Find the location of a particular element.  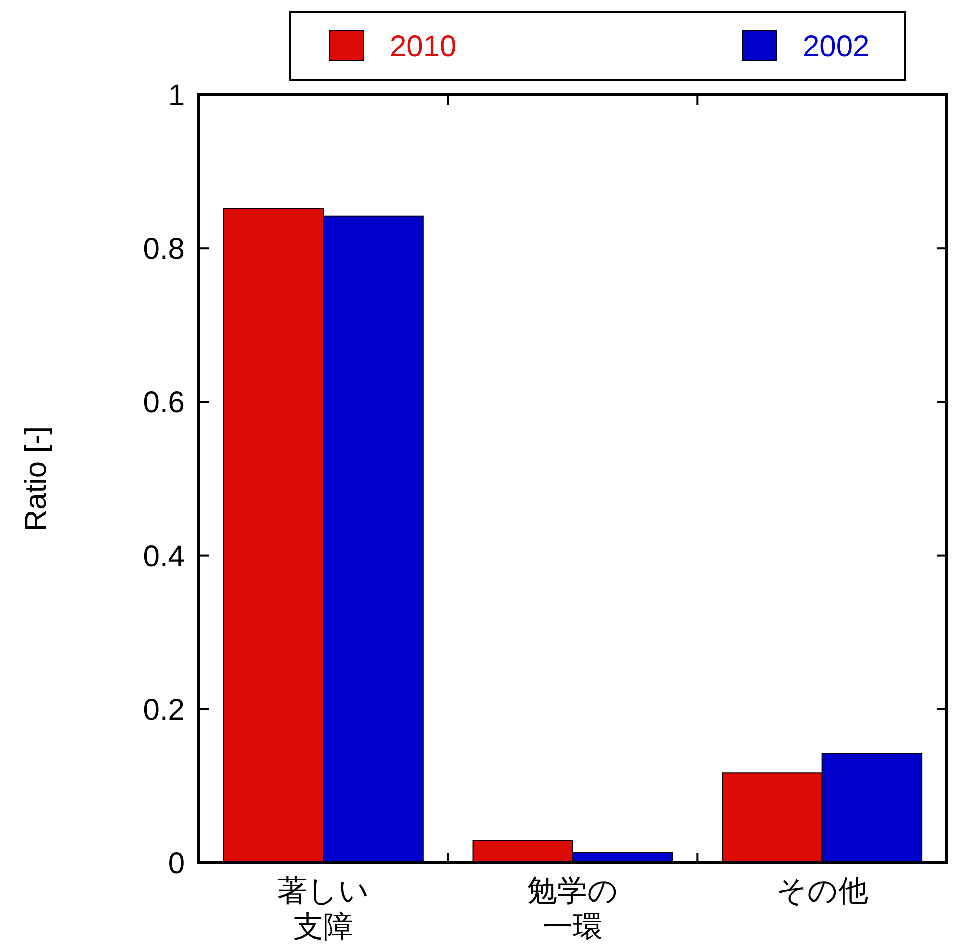

y-tick-label: 1 is located at coordinates (176, 96).